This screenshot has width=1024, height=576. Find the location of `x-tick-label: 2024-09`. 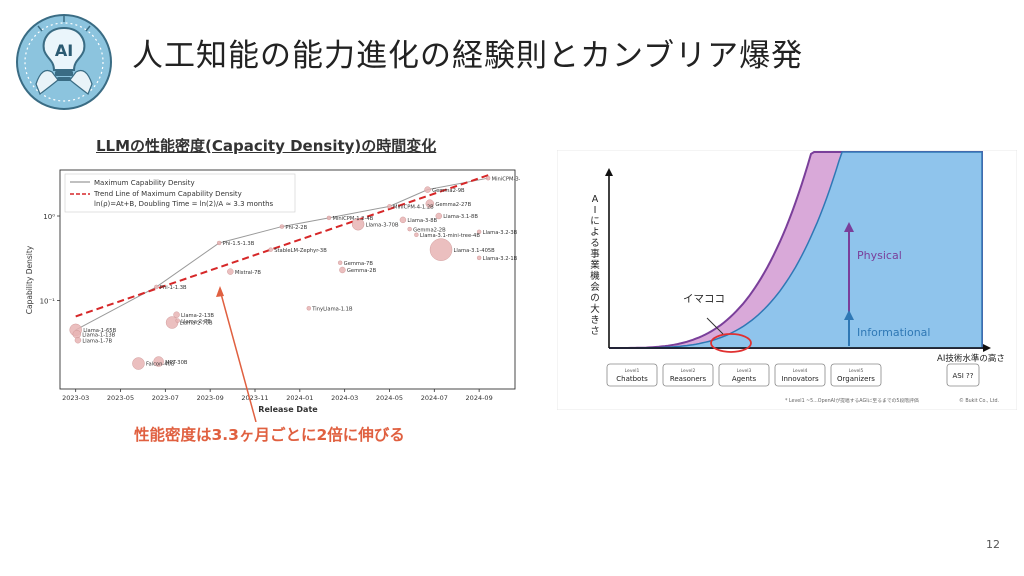

x-tick-label: 2024-09 is located at coordinates (479, 398).